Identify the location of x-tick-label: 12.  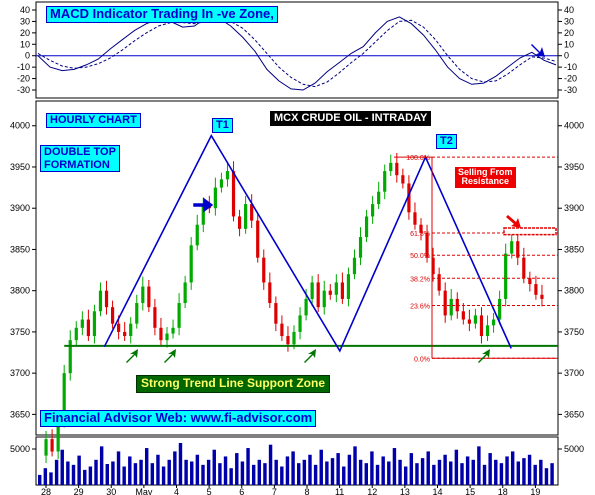
(372, 491).